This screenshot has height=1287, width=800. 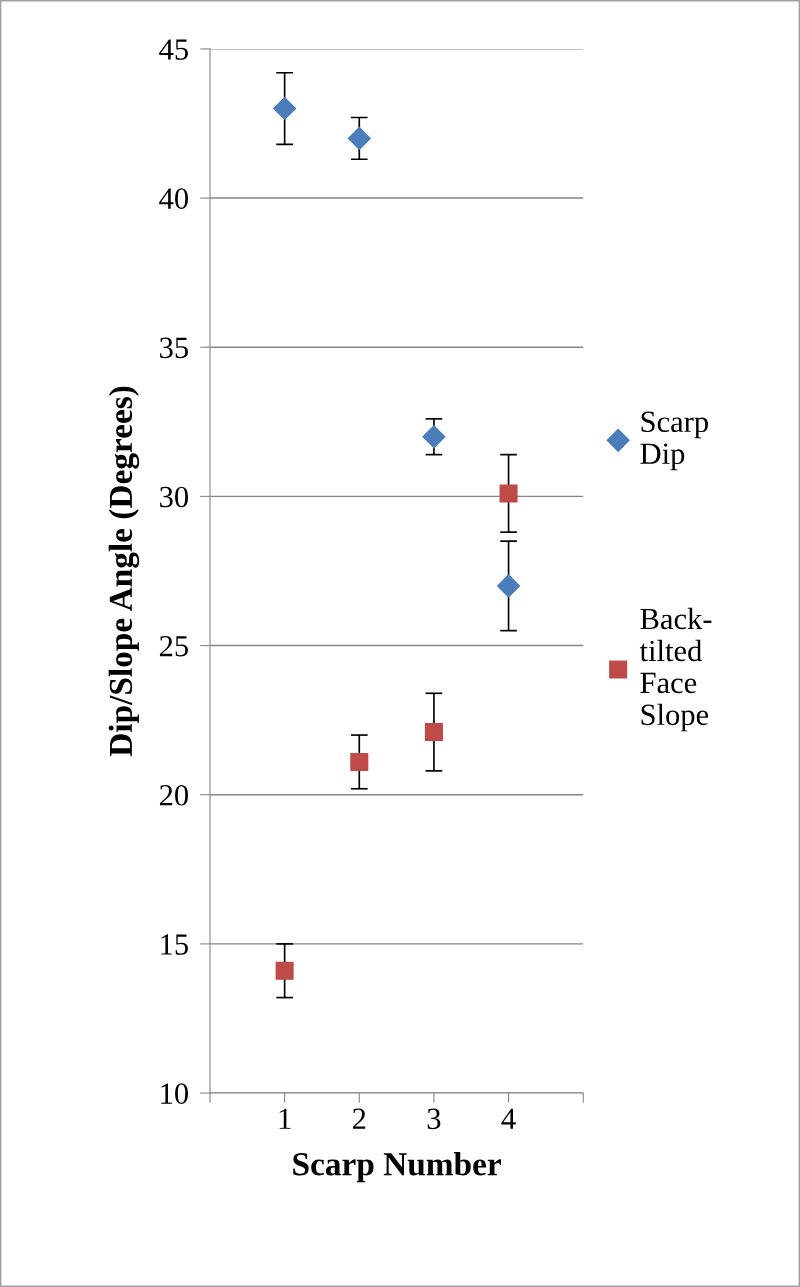 I want to click on x-tick-label: 4, so click(x=508, y=1118).